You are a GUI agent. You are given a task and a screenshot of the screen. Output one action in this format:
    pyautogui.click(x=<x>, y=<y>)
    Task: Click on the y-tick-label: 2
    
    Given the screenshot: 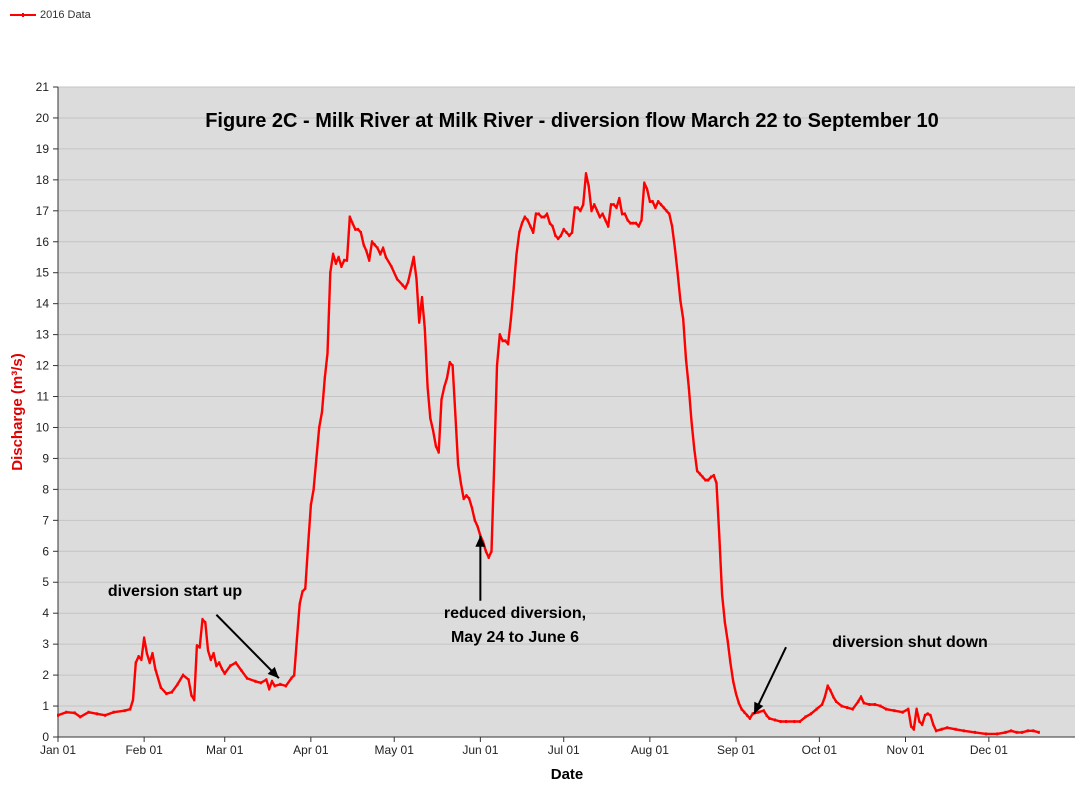 What is the action you would take?
    pyautogui.click(x=45, y=675)
    